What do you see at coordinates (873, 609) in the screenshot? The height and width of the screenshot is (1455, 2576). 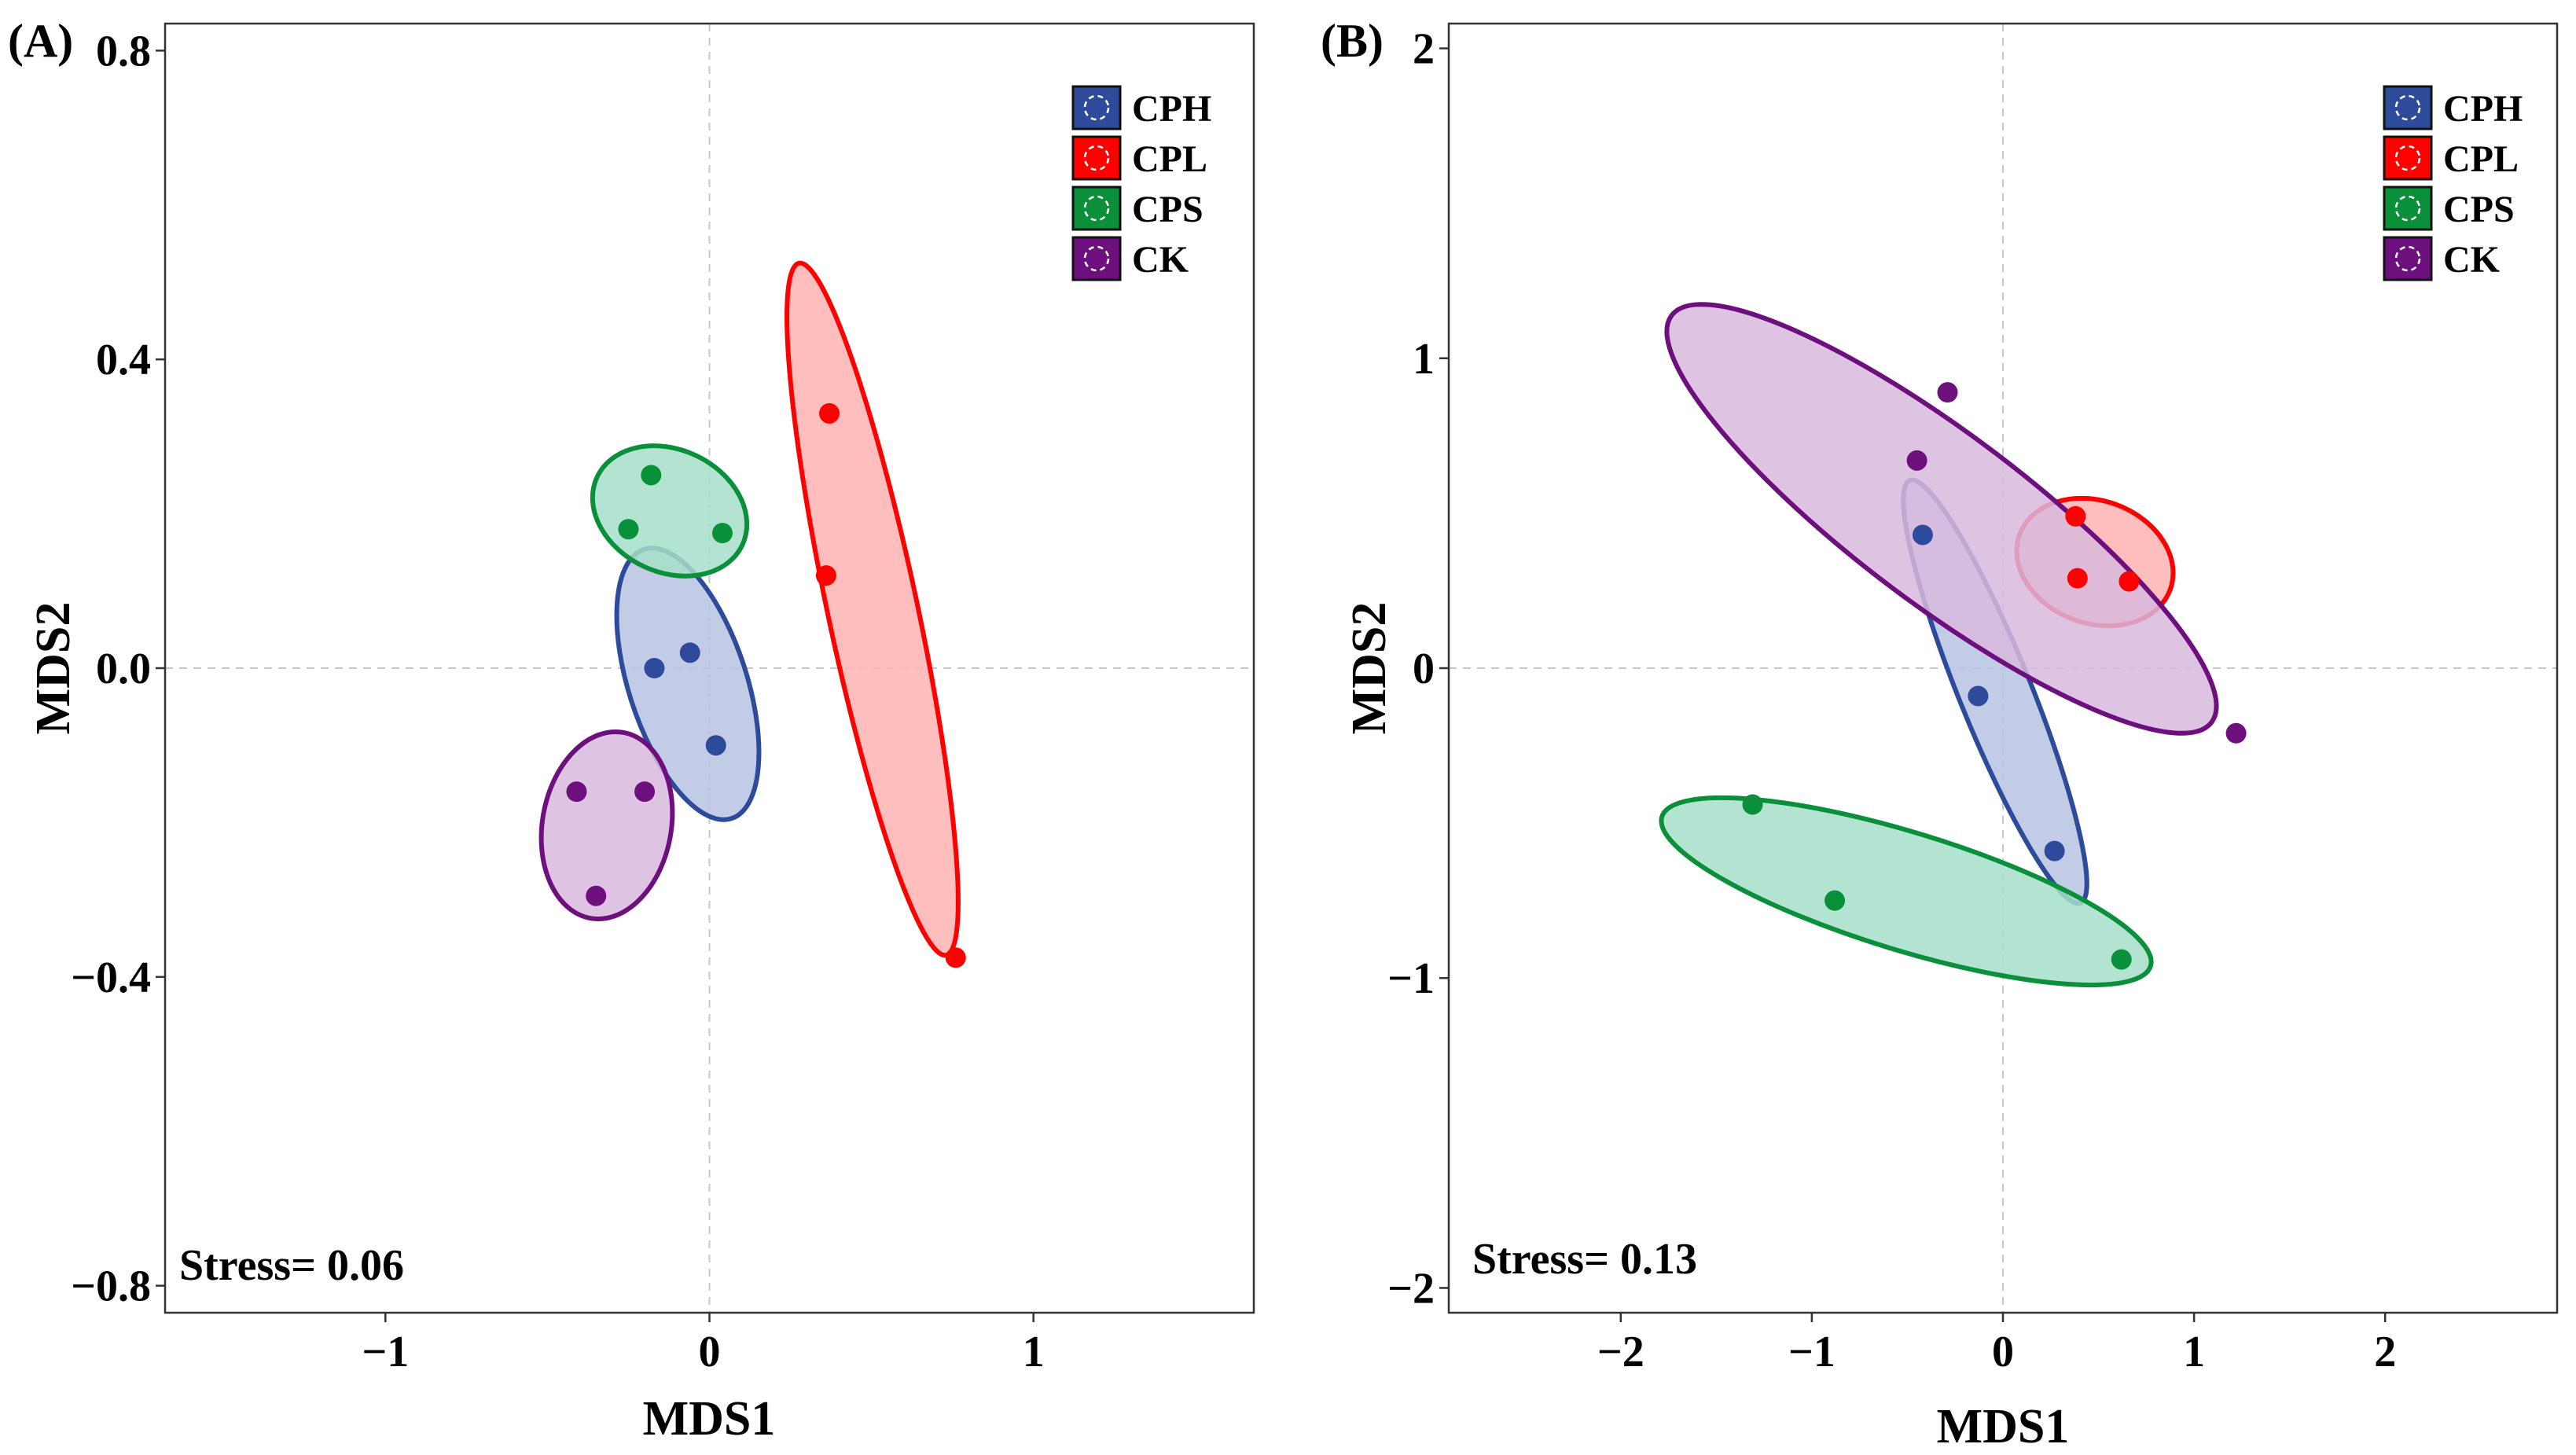 I see `ellipse-cpl` at bounding box center [873, 609].